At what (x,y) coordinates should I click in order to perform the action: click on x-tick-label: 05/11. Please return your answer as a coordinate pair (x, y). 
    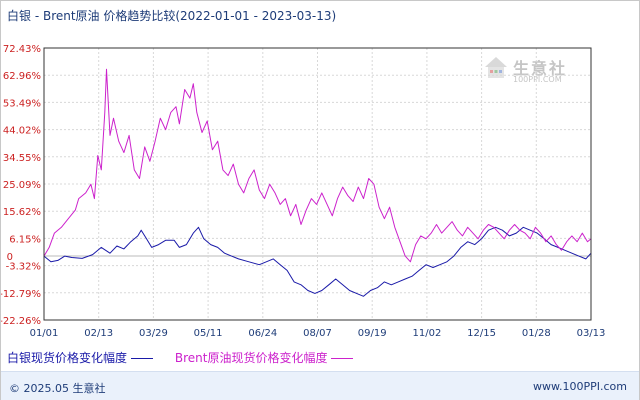
    Looking at the image, I should click on (208, 333).